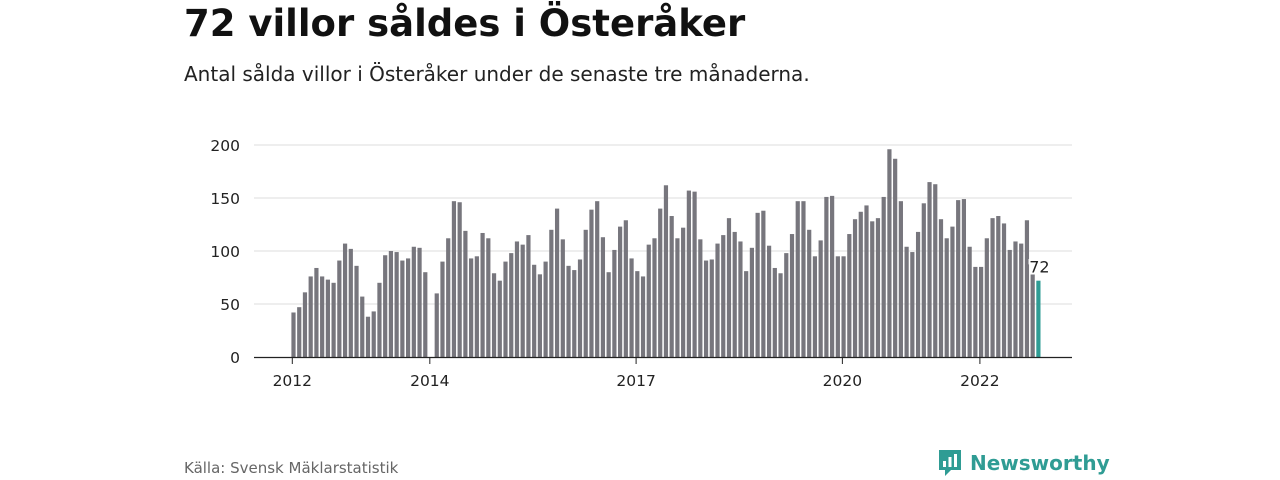 The image size is (1280, 480). What do you see at coordinates (979, 381) in the screenshot?
I see `x-tick-label: 2022` at bounding box center [979, 381].